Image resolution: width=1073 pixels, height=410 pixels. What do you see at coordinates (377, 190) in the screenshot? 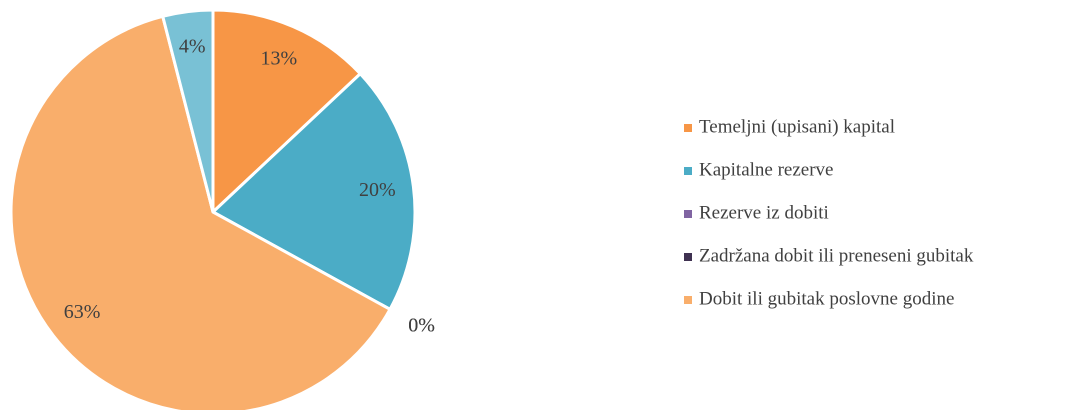
I see `data-label: 20%` at bounding box center [377, 190].